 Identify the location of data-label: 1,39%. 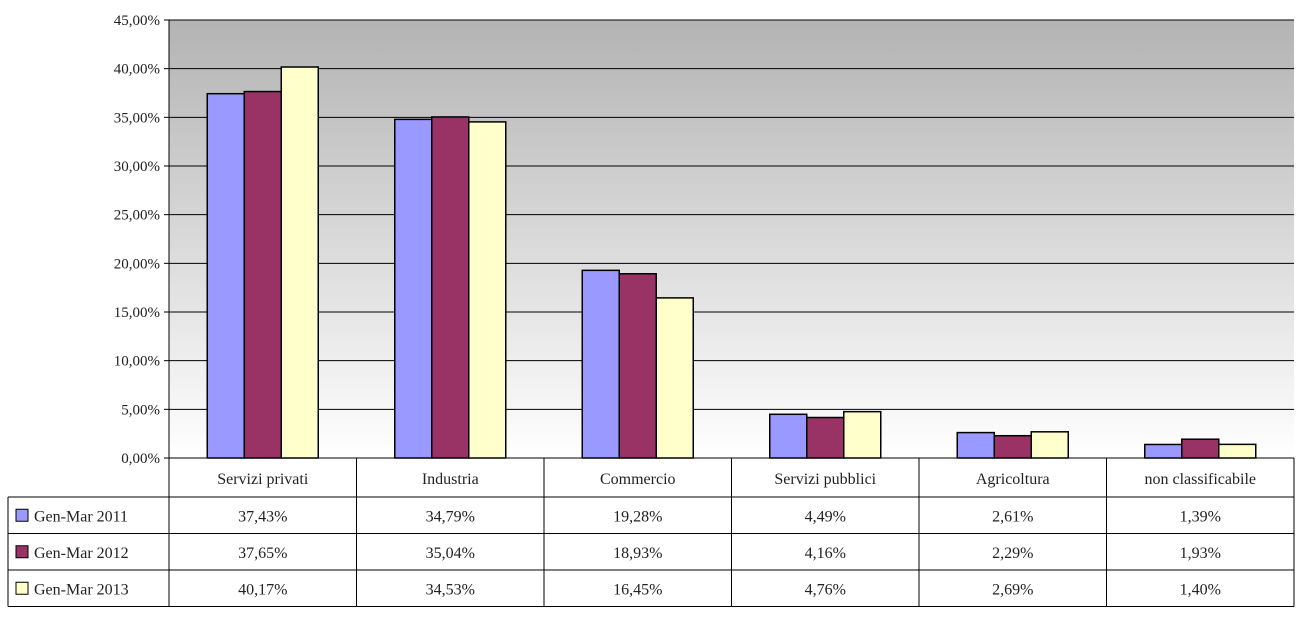
(1200, 516).